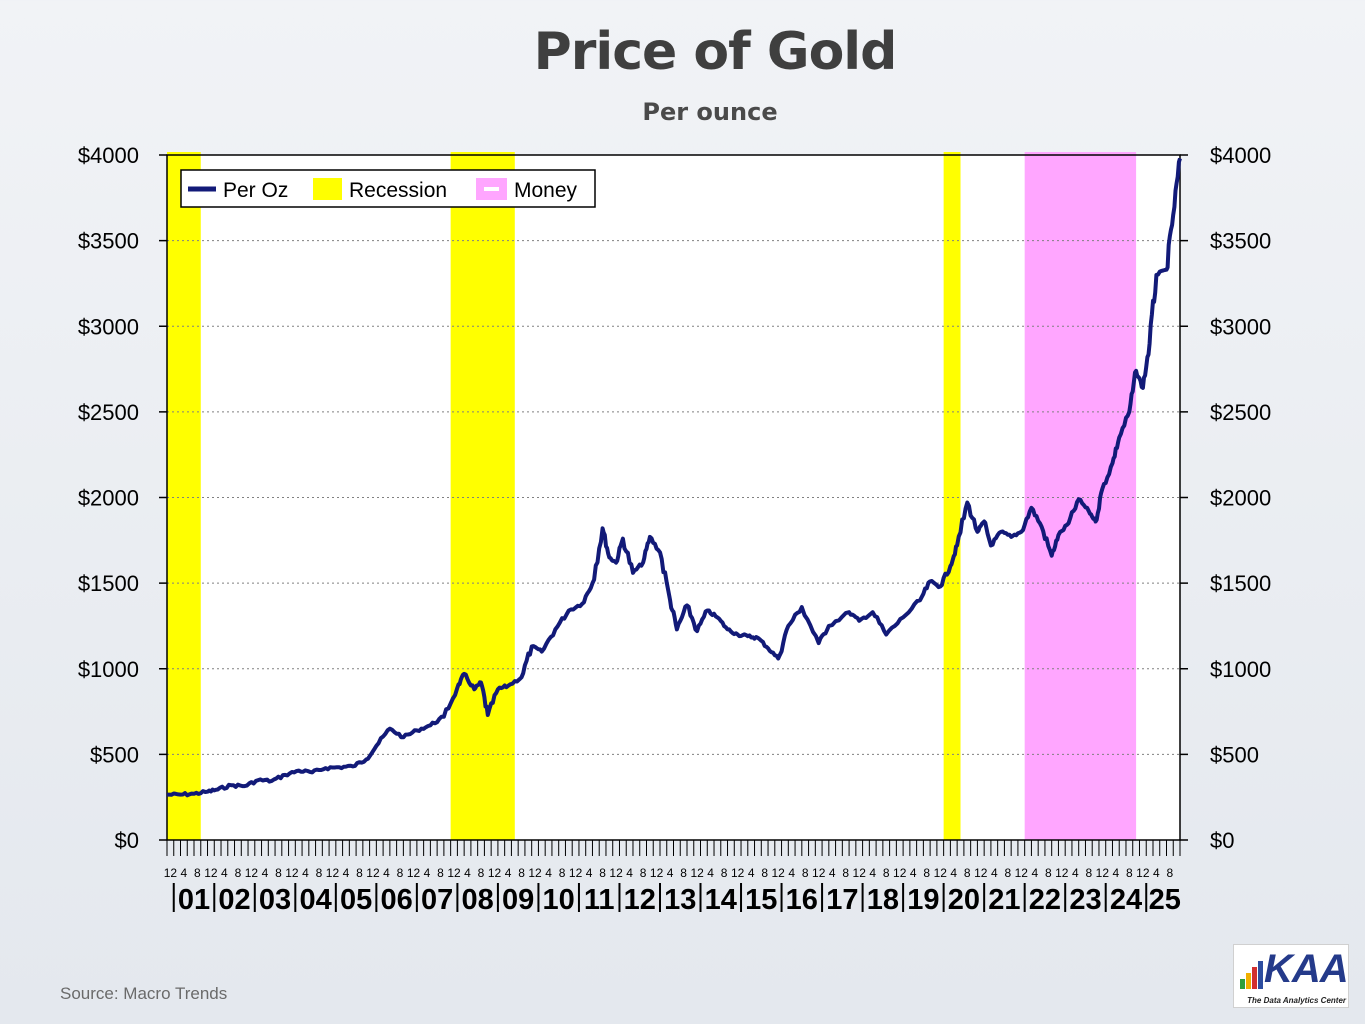  What do you see at coordinates (108, 498) in the screenshot?
I see `y-tick-label-left: $2000` at bounding box center [108, 498].